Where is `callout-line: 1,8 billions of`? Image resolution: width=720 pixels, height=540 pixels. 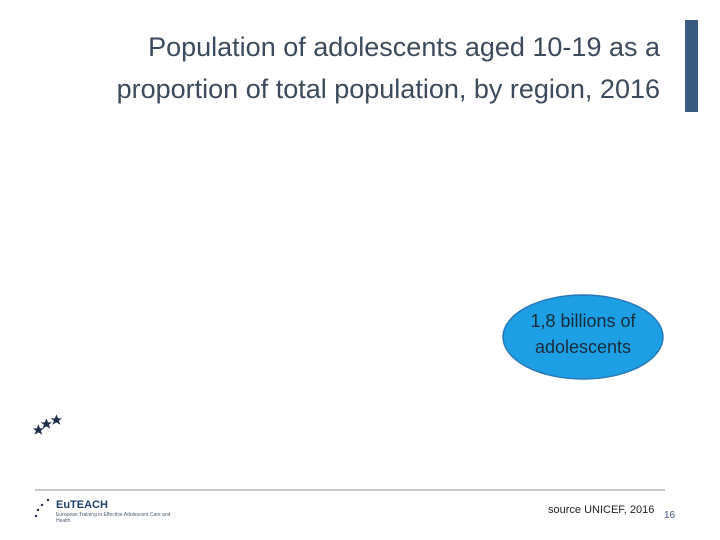 callout-line: 1,8 billions of is located at coordinates (583, 321).